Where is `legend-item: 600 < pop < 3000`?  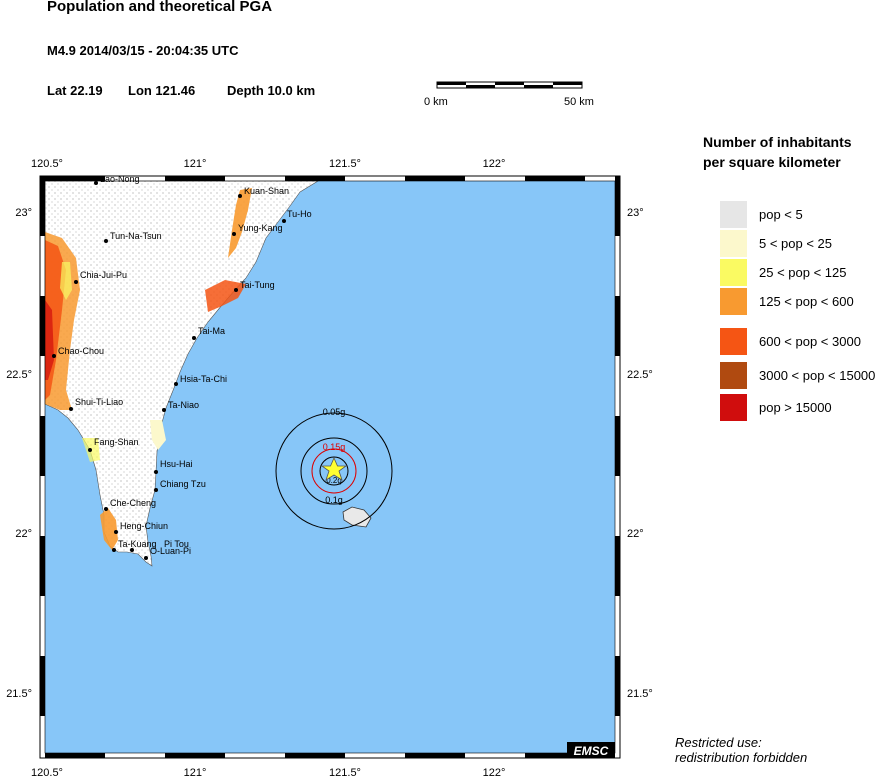 legend-item: 600 < pop < 3000 is located at coordinates (790, 341).